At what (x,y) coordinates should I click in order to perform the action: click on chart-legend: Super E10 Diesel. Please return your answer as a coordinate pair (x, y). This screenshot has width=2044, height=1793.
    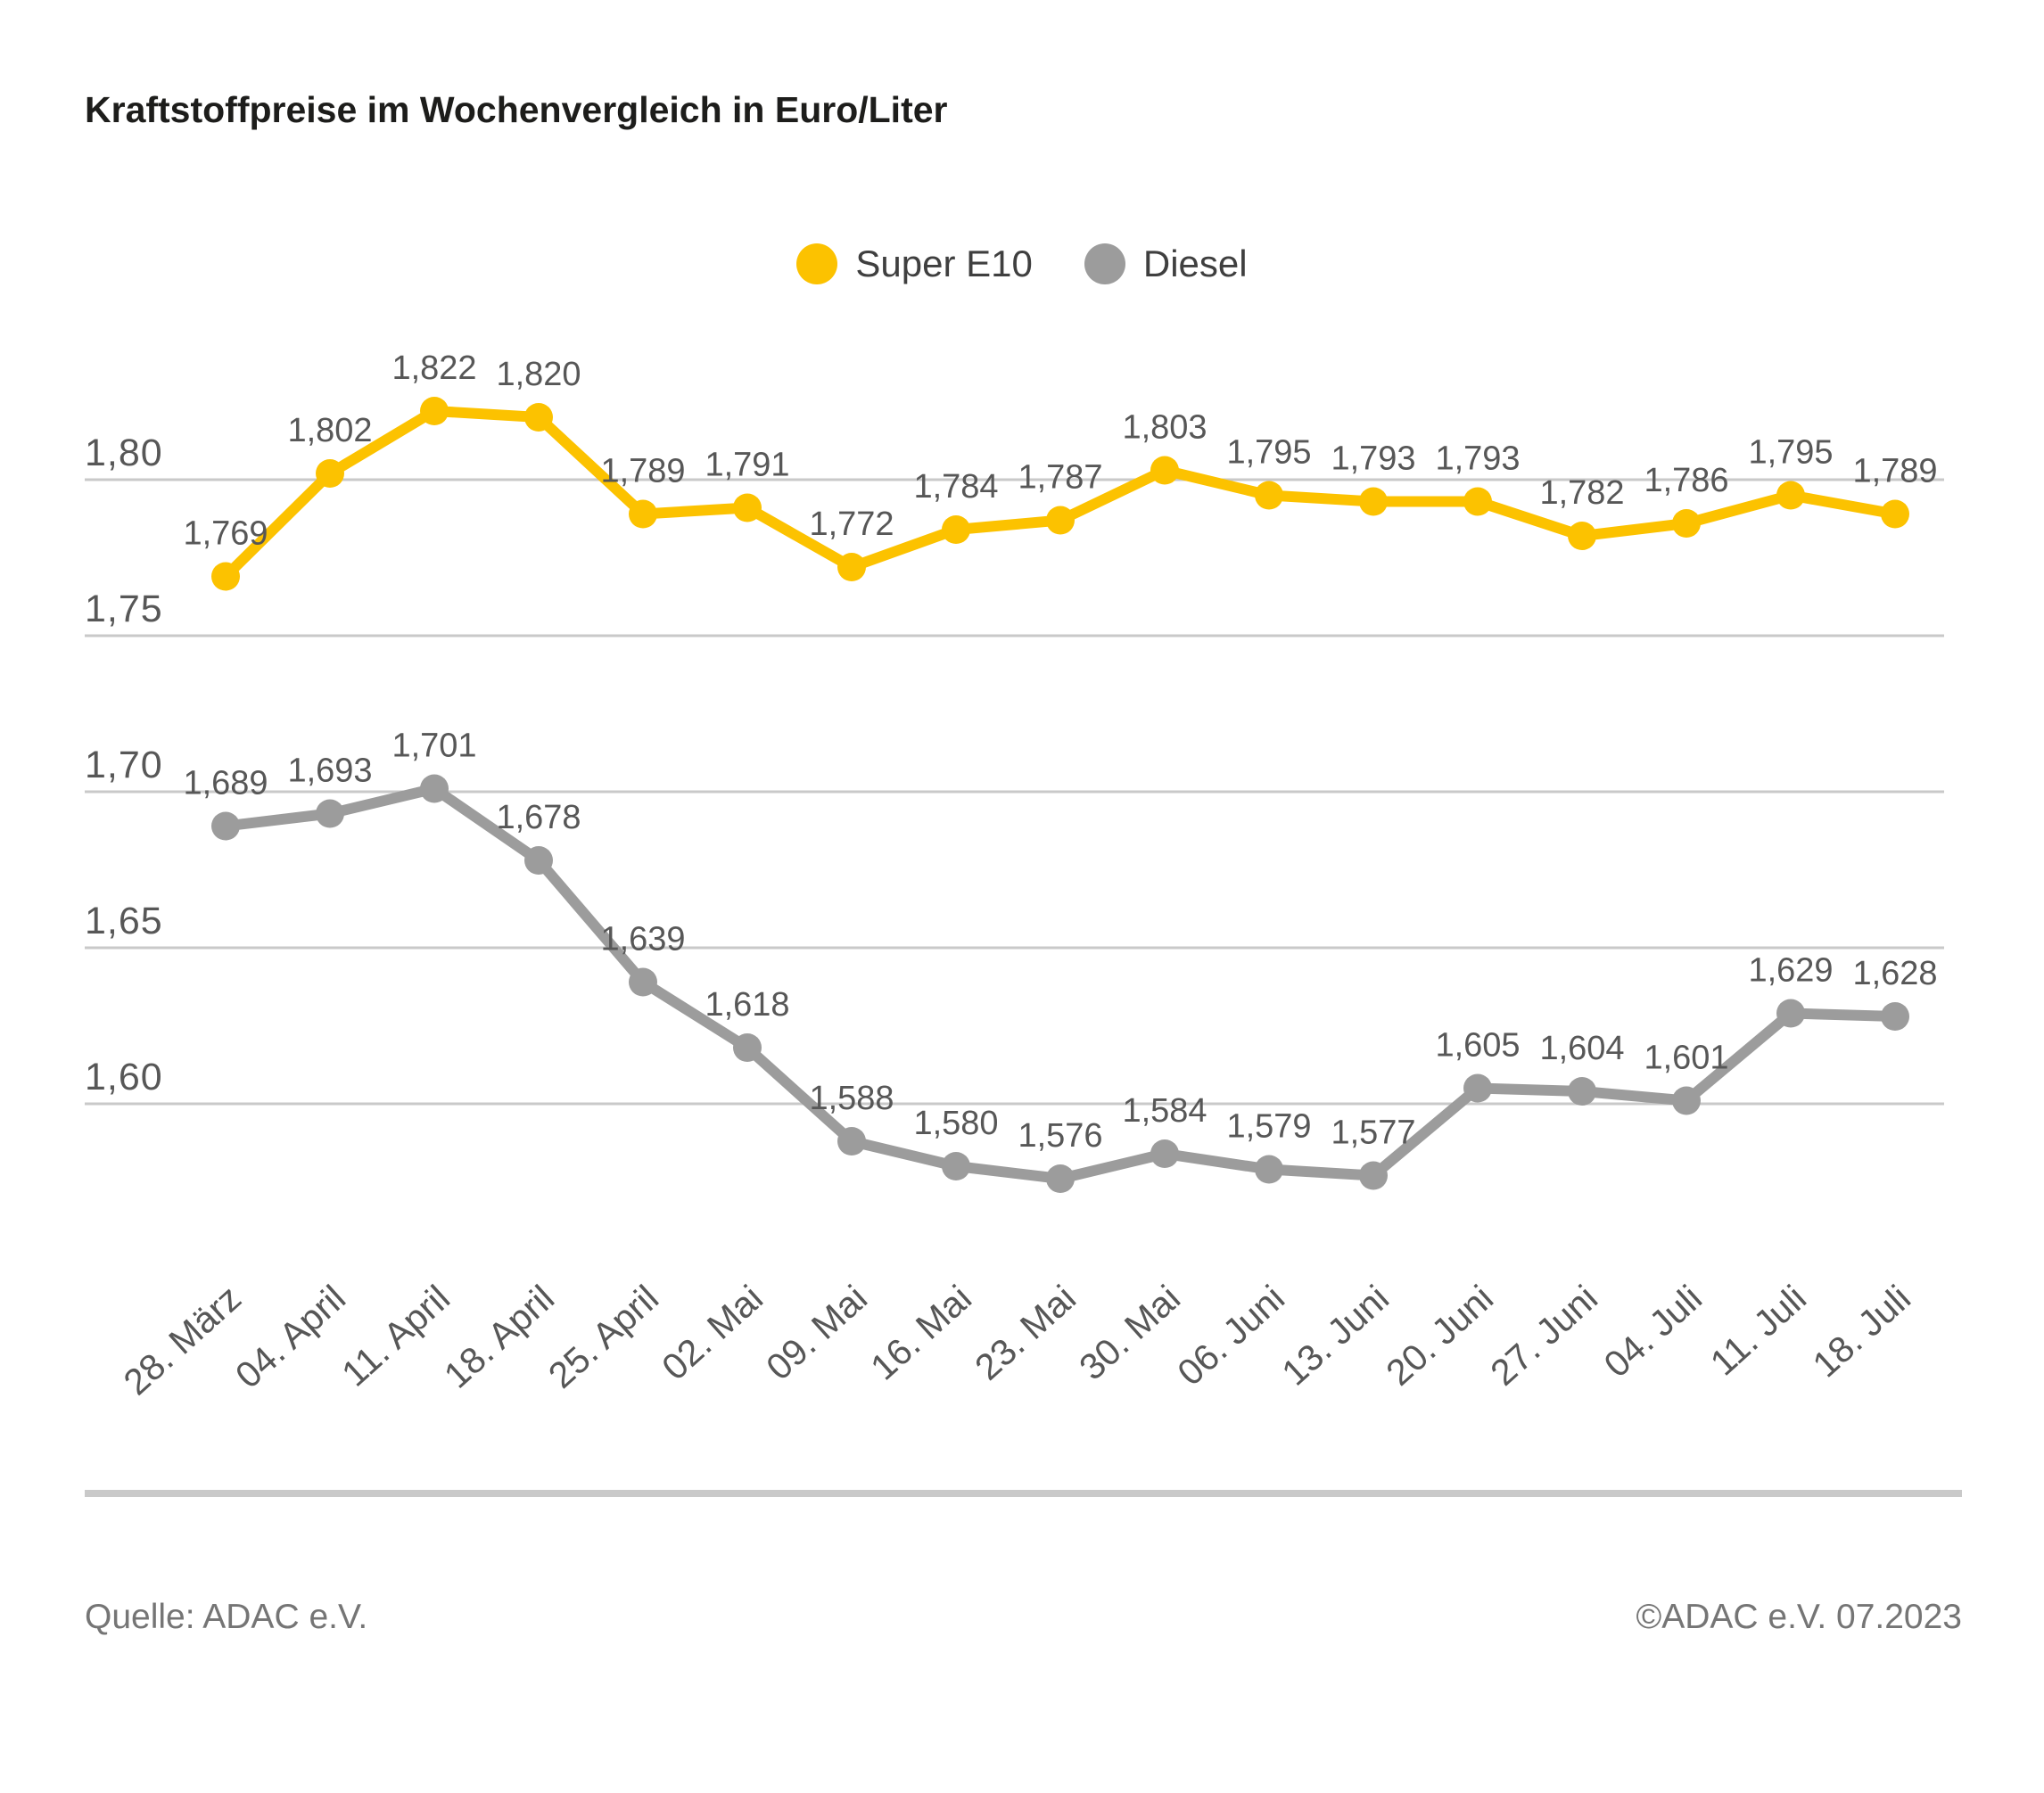
    Looking at the image, I should click on (1022, 264).